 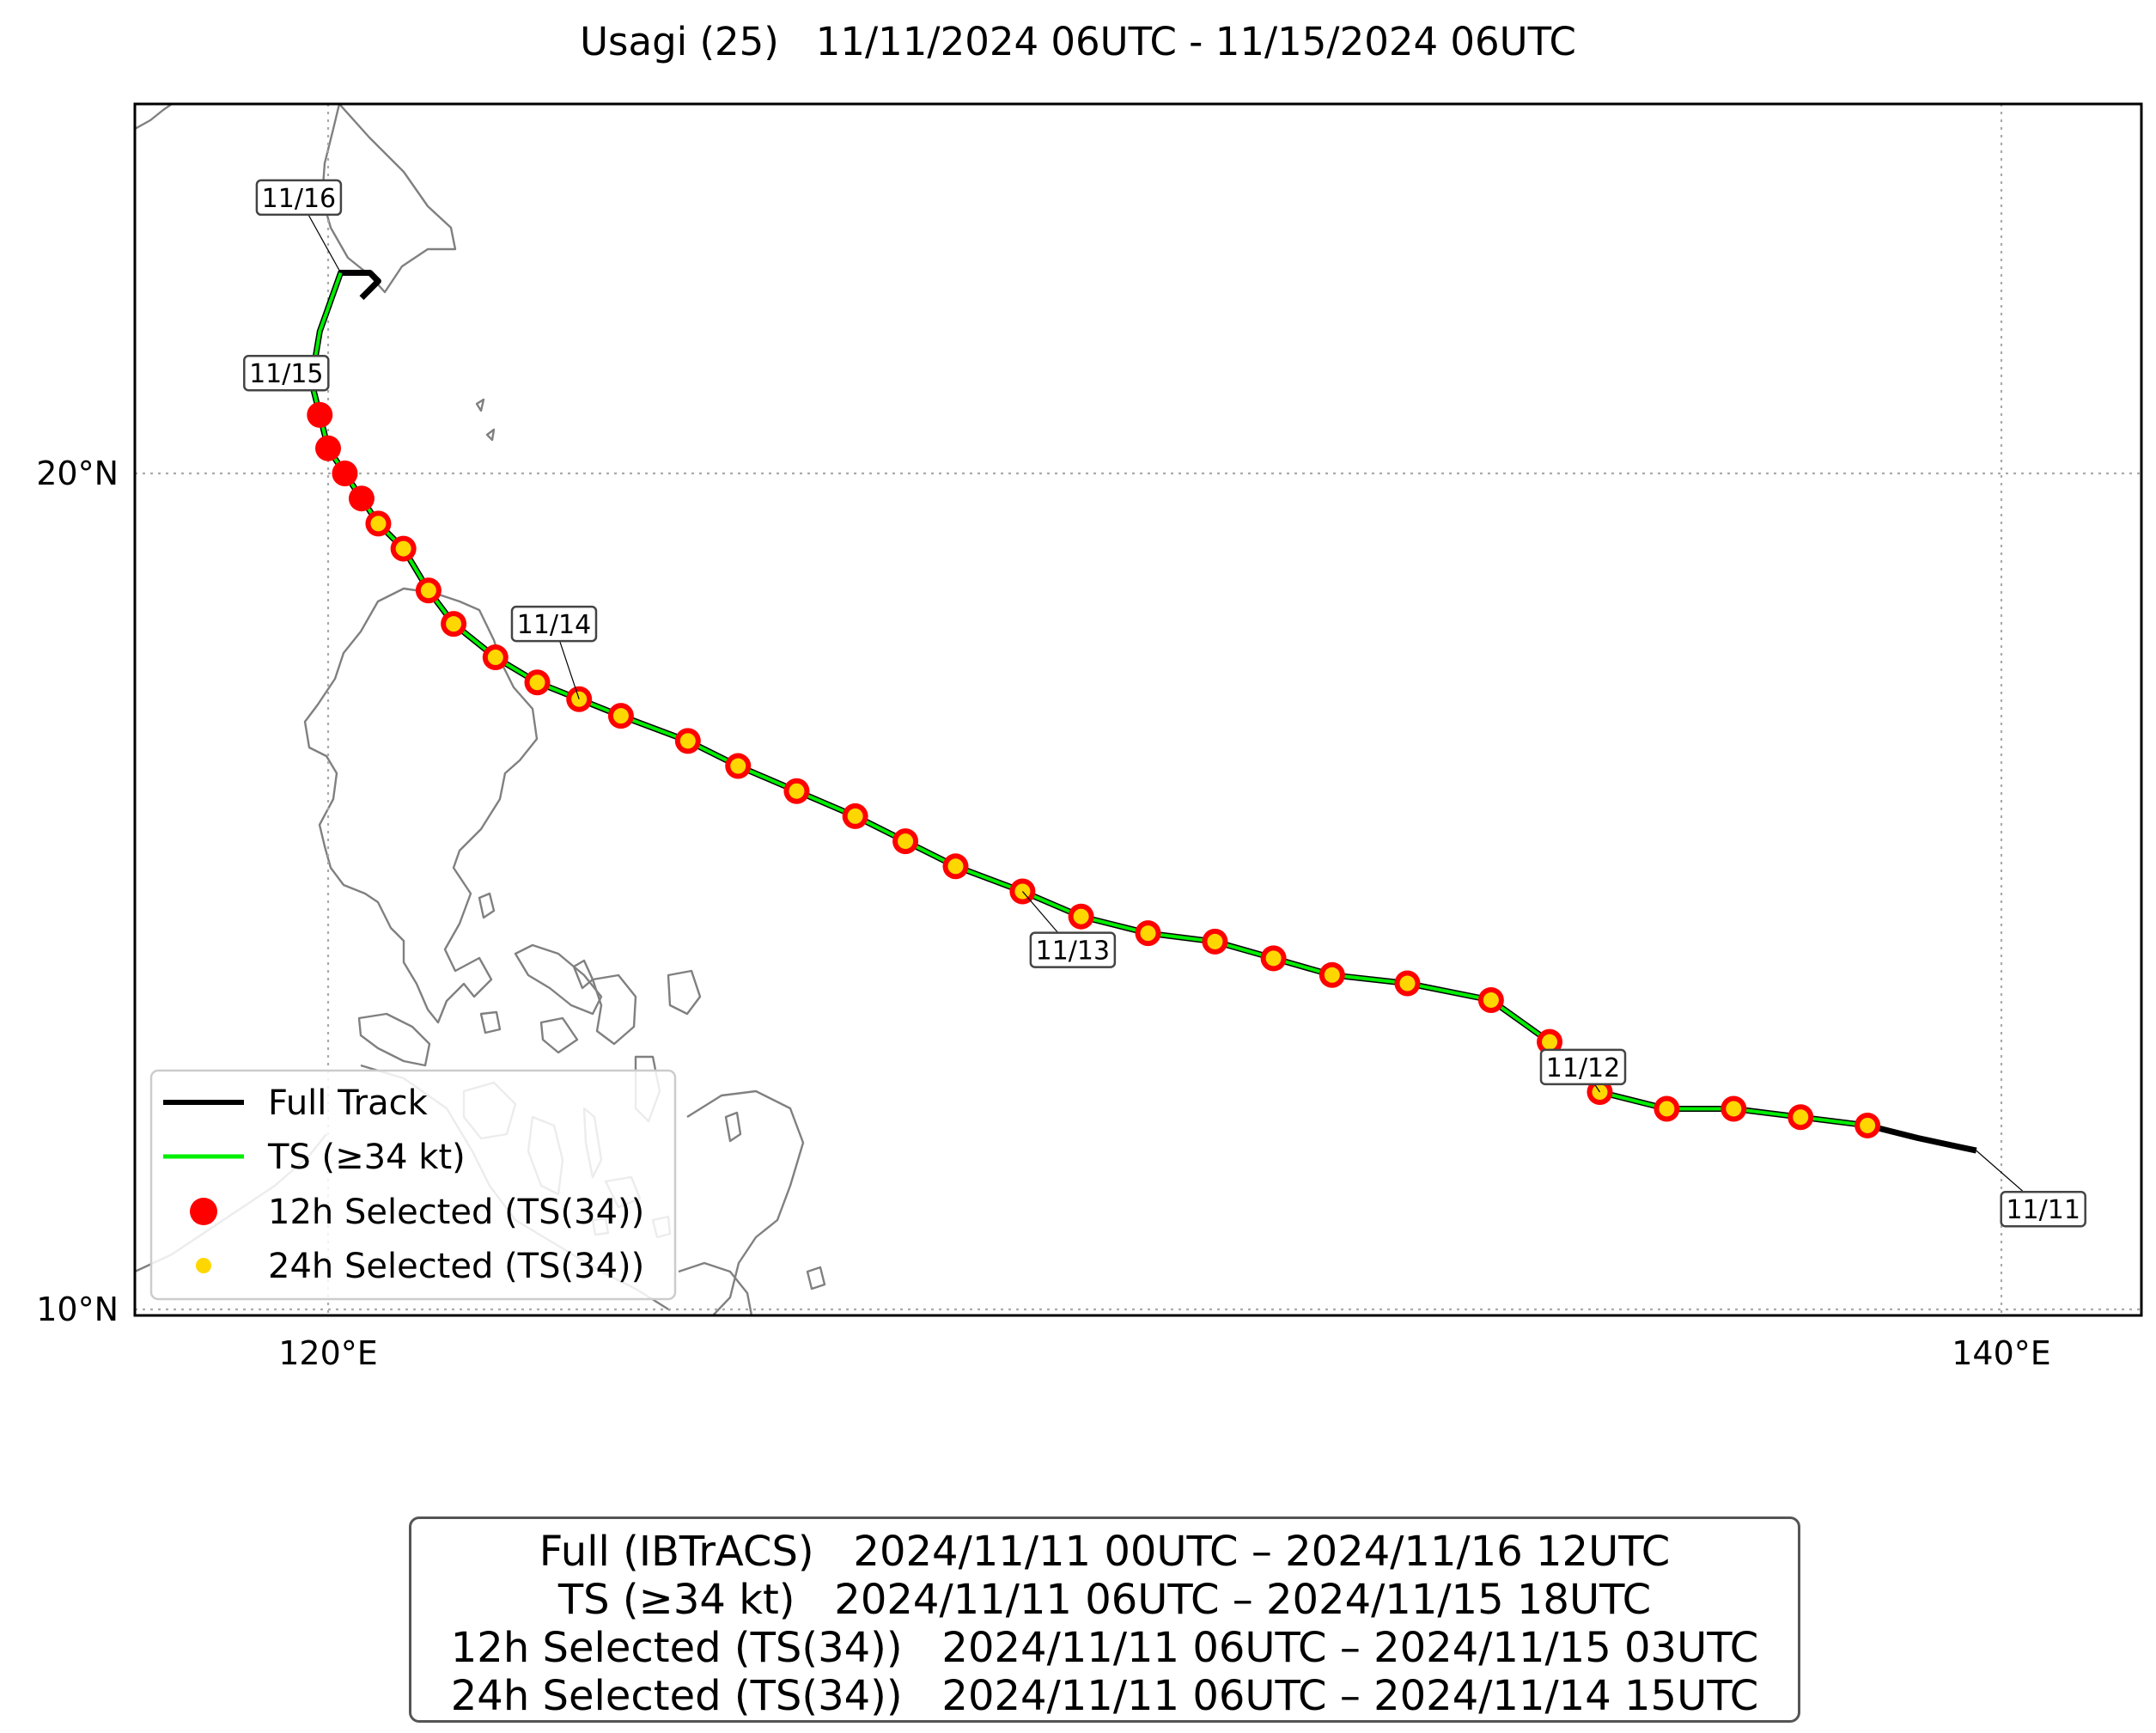 What do you see at coordinates (745, 1202) in the screenshot?
I see `coastline-mindanao` at bounding box center [745, 1202].